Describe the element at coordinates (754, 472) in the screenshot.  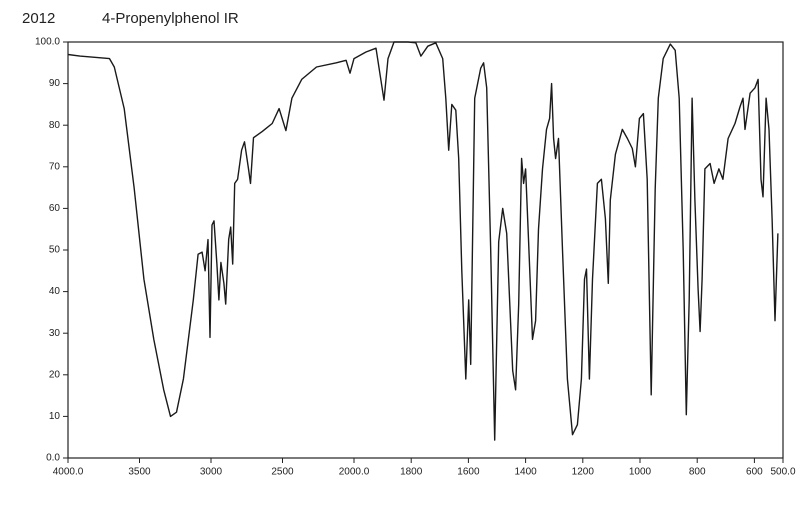
I see `x-tick-label: 600` at that location.